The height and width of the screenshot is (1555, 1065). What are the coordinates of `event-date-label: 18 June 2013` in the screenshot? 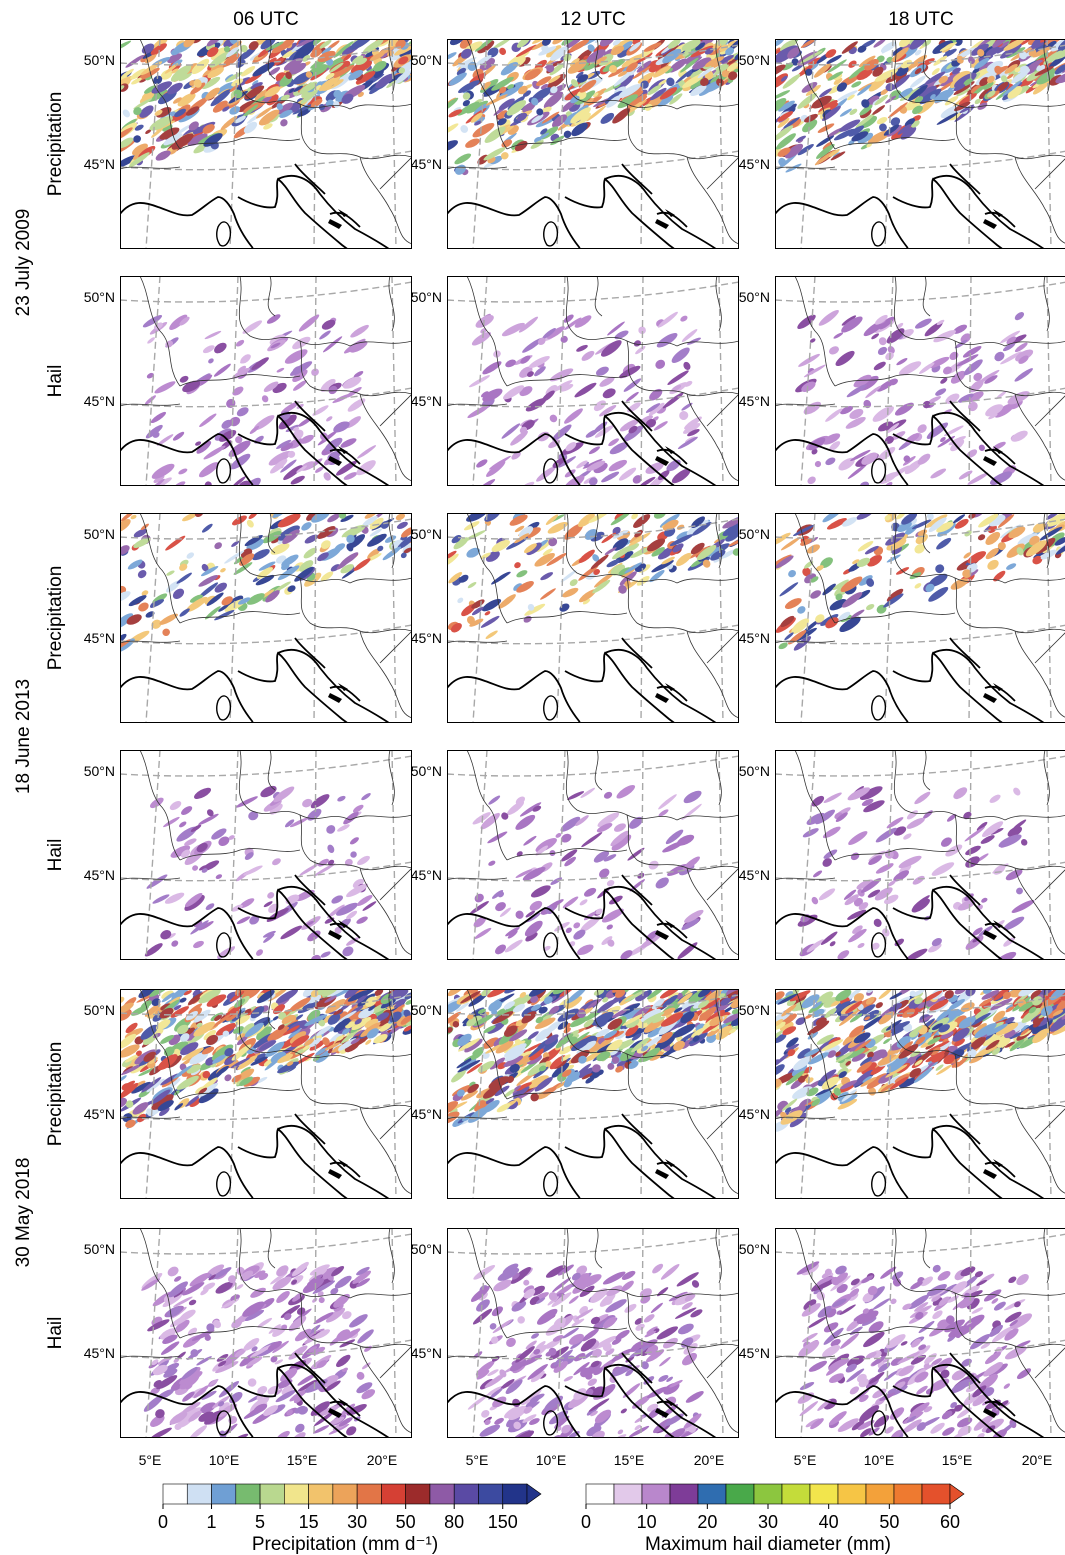 It's located at (23, 736).